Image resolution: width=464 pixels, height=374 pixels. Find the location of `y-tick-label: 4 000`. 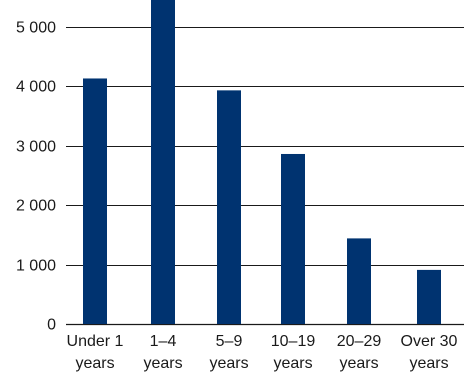

y-tick-label: 4 000 is located at coordinates (36, 87).